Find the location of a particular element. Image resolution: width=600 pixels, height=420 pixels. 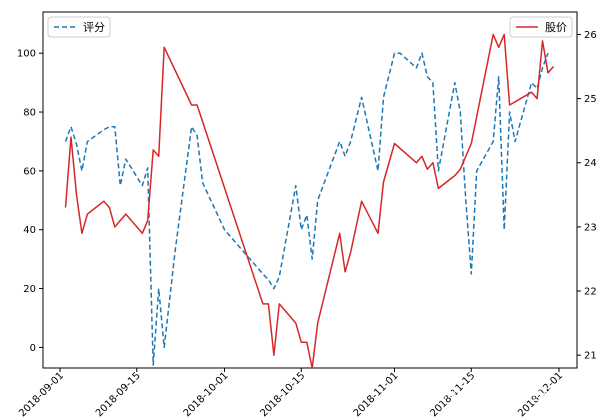

left-axis: 0 20 40 60 80 100 is located at coordinates (30, 201).